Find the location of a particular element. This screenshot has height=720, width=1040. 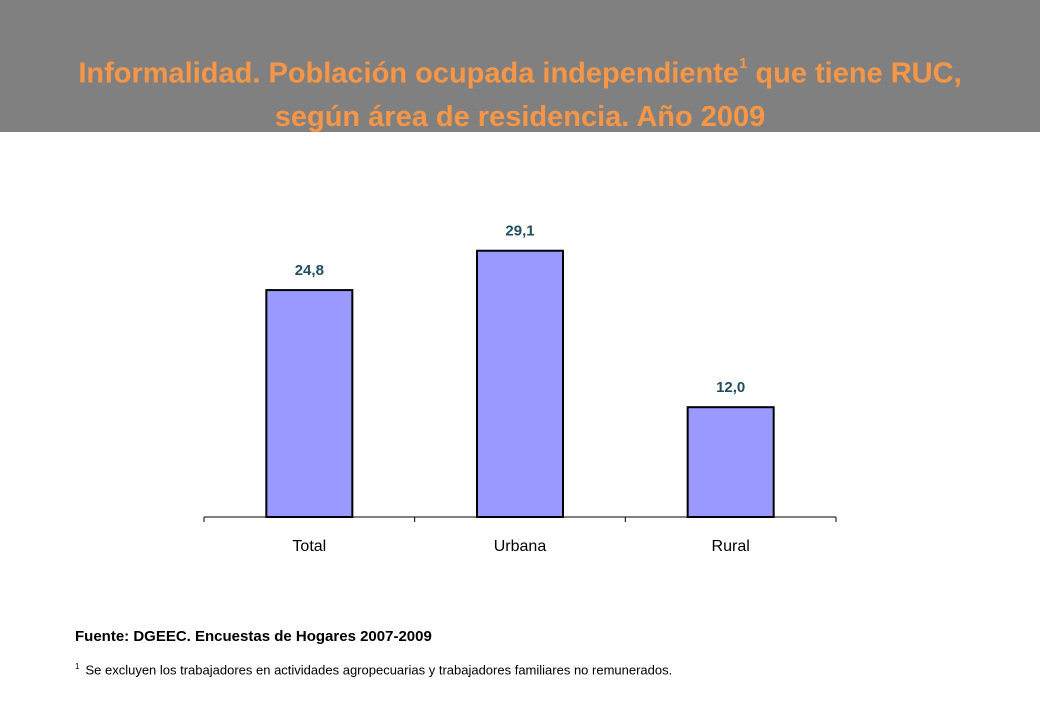

footnote-mark: 1 is located at coordinates (77, 666).